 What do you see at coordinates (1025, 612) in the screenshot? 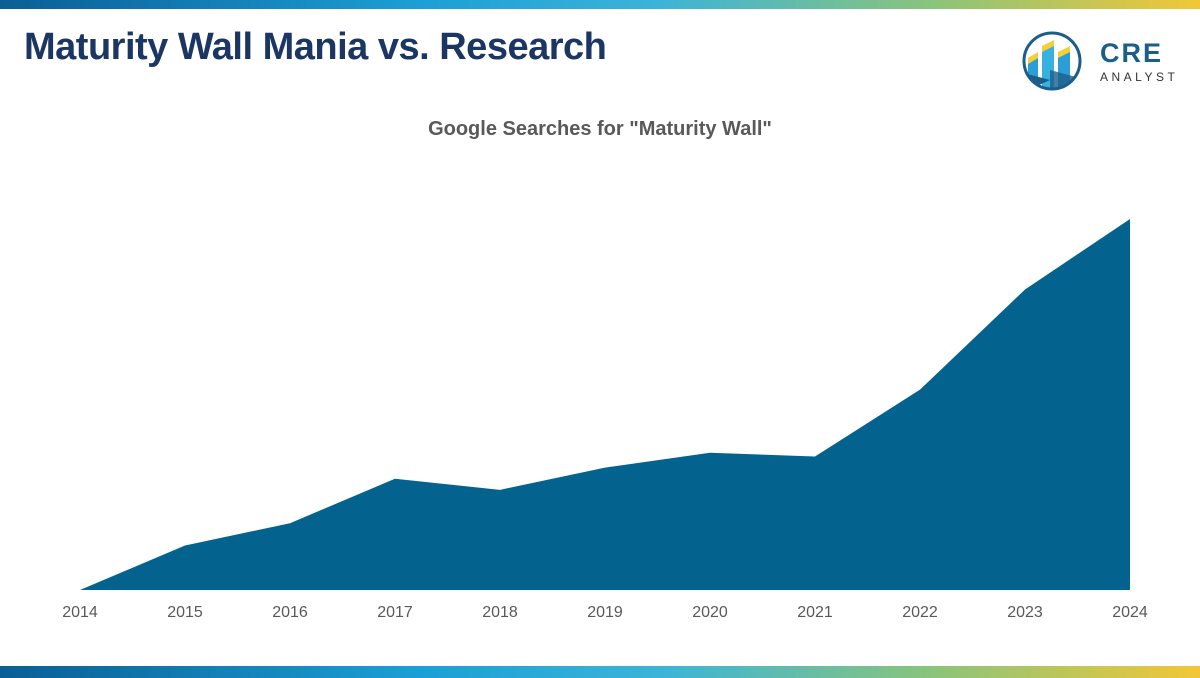
I see `x-tick-label: 2023` at bounding box center [1025, 612].